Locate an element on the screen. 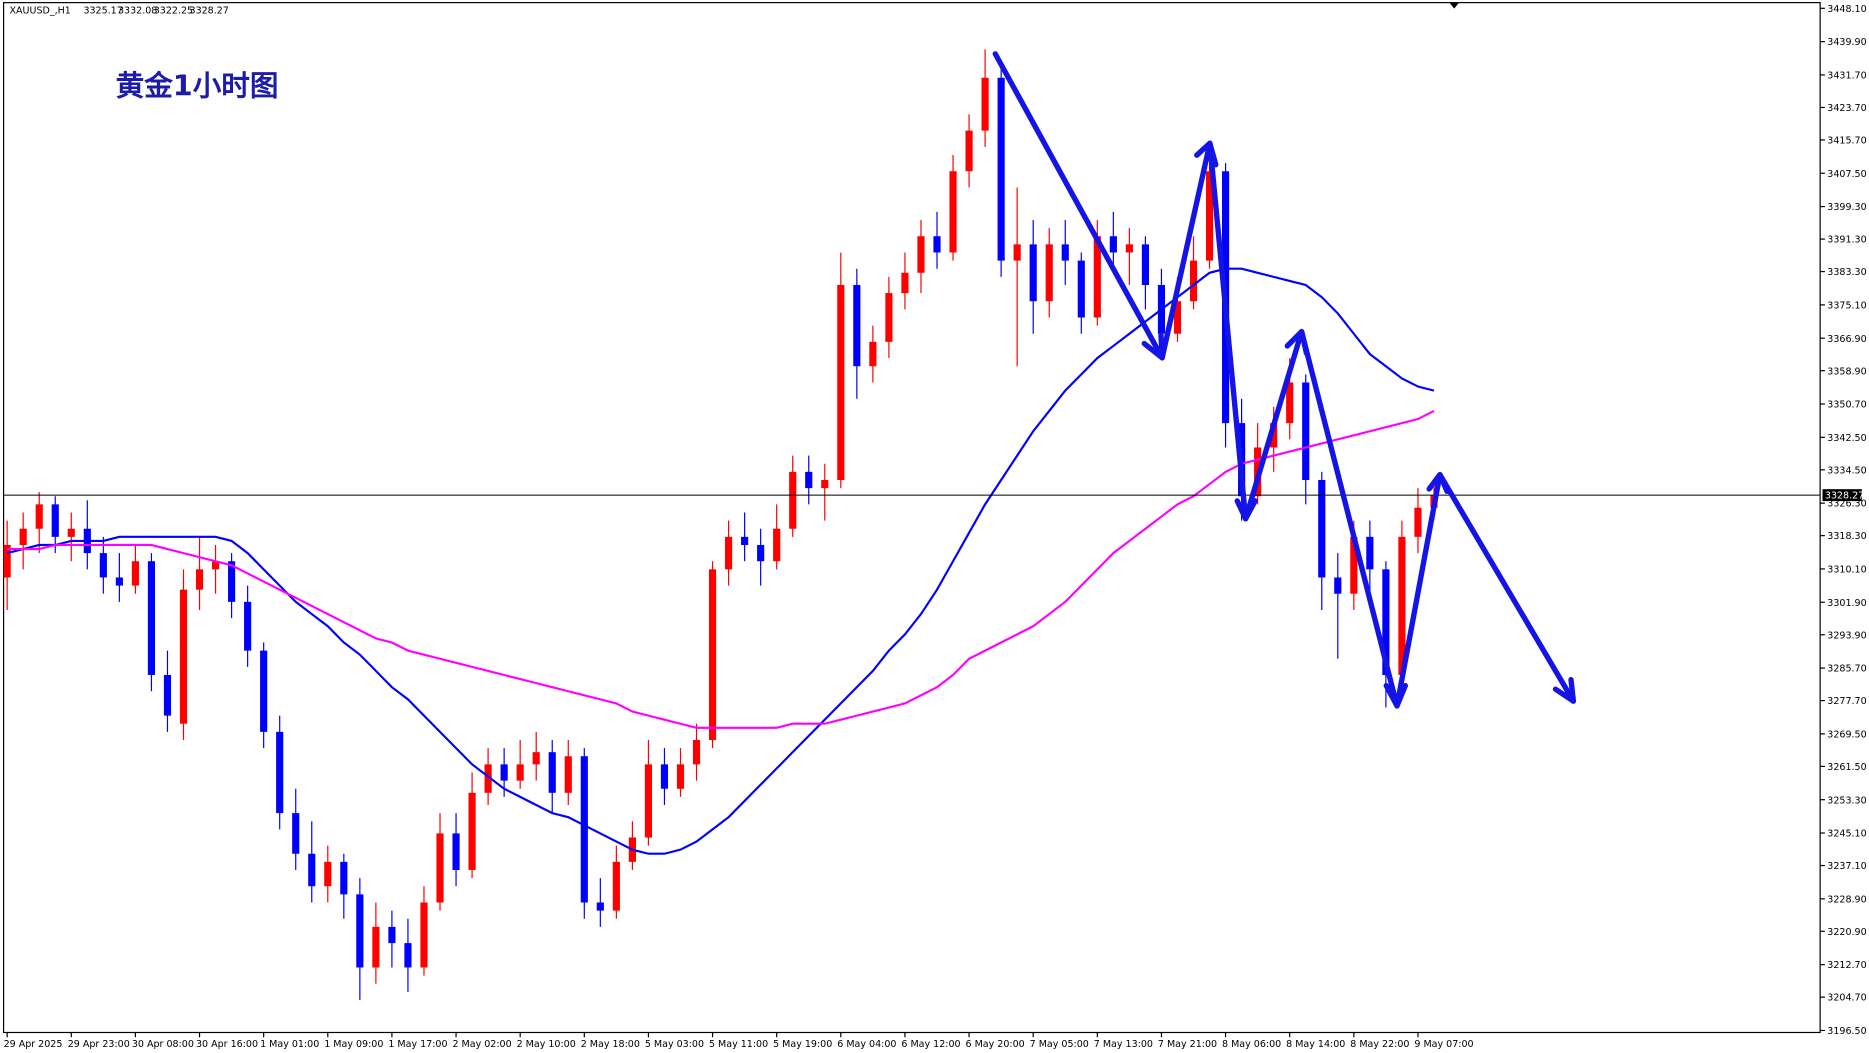 The width and height of the screenshot is (1869, 1053). y-tick-label: 3383.30 is located at coordinates (1846, 272).